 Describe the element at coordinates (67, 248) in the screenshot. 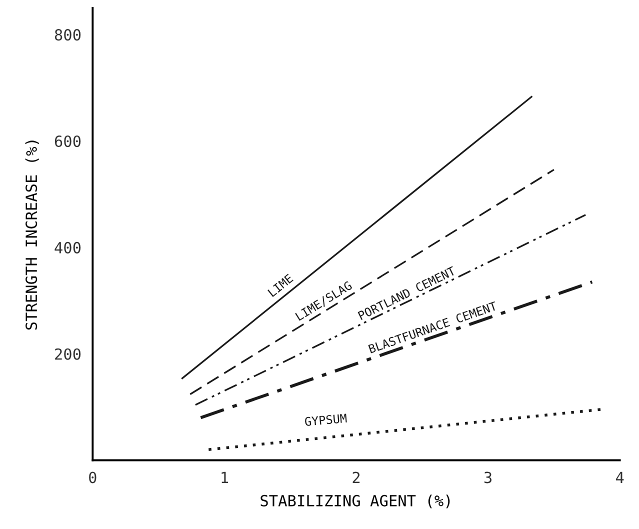

I see `y-tick-label: 400` at that location.